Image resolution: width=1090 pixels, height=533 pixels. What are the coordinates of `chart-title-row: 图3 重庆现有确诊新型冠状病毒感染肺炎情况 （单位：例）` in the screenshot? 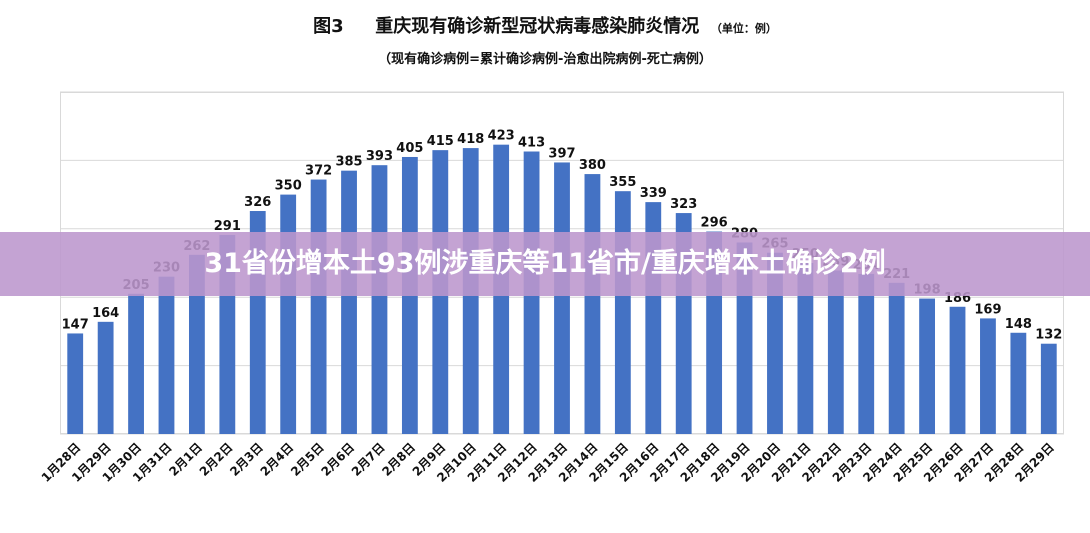 It's located at (545, 25).